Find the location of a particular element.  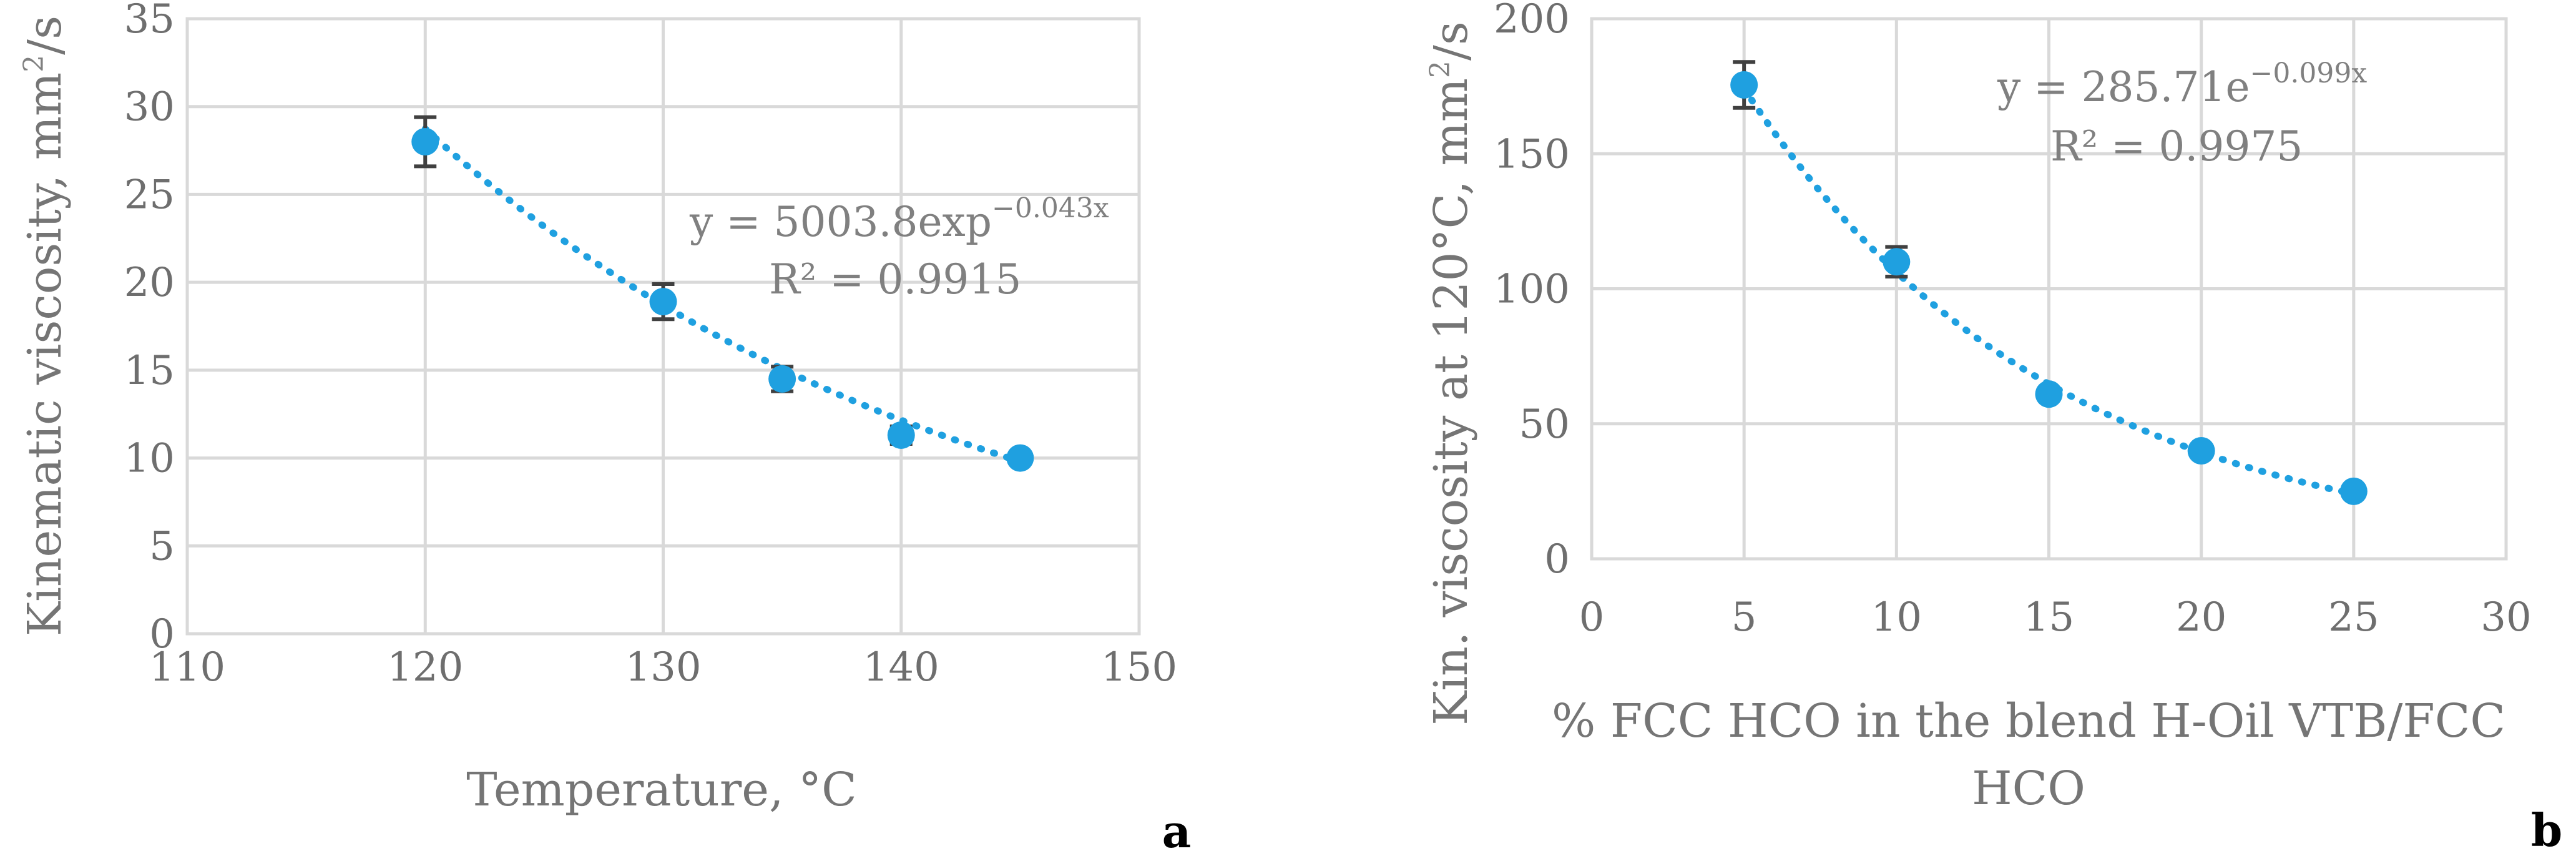

x-tick-label: 15 is located at coordinates (2049, 617).